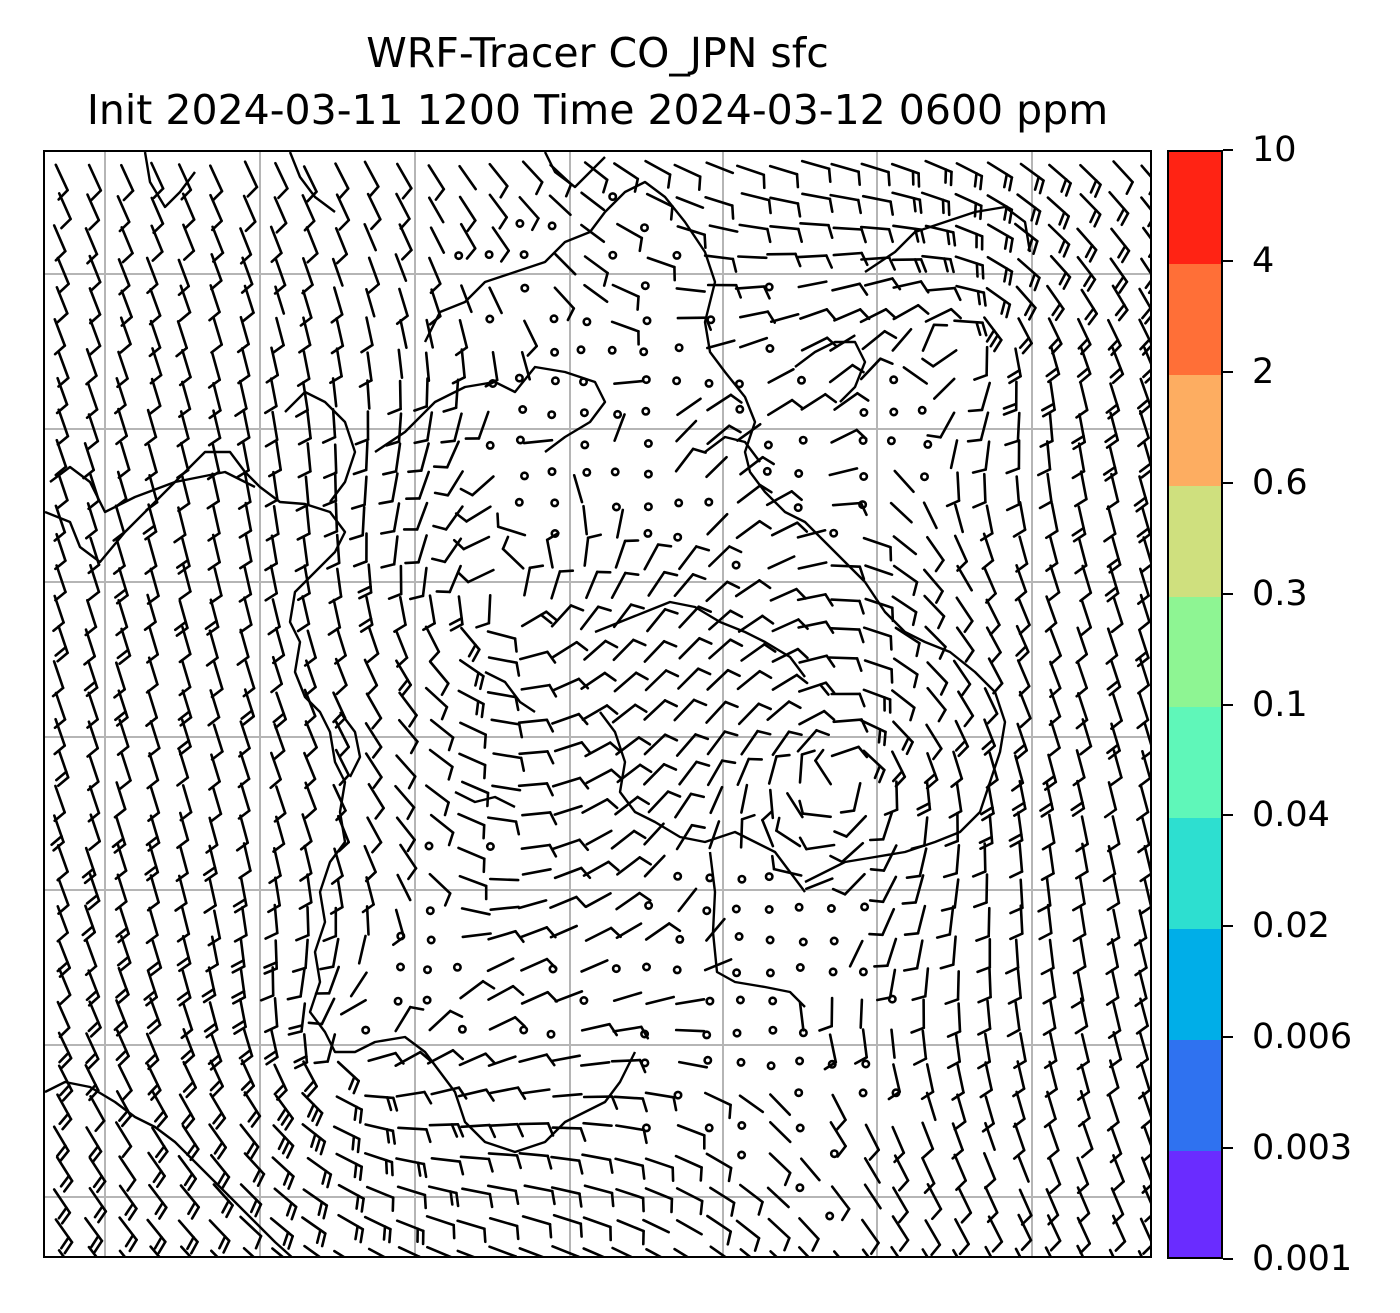 This screenshot has height=1313, width=1400. Describe the element at coordinates (1280, 593) in the screenshot. I see `colorbar-tick-label: 0.3` at that location.